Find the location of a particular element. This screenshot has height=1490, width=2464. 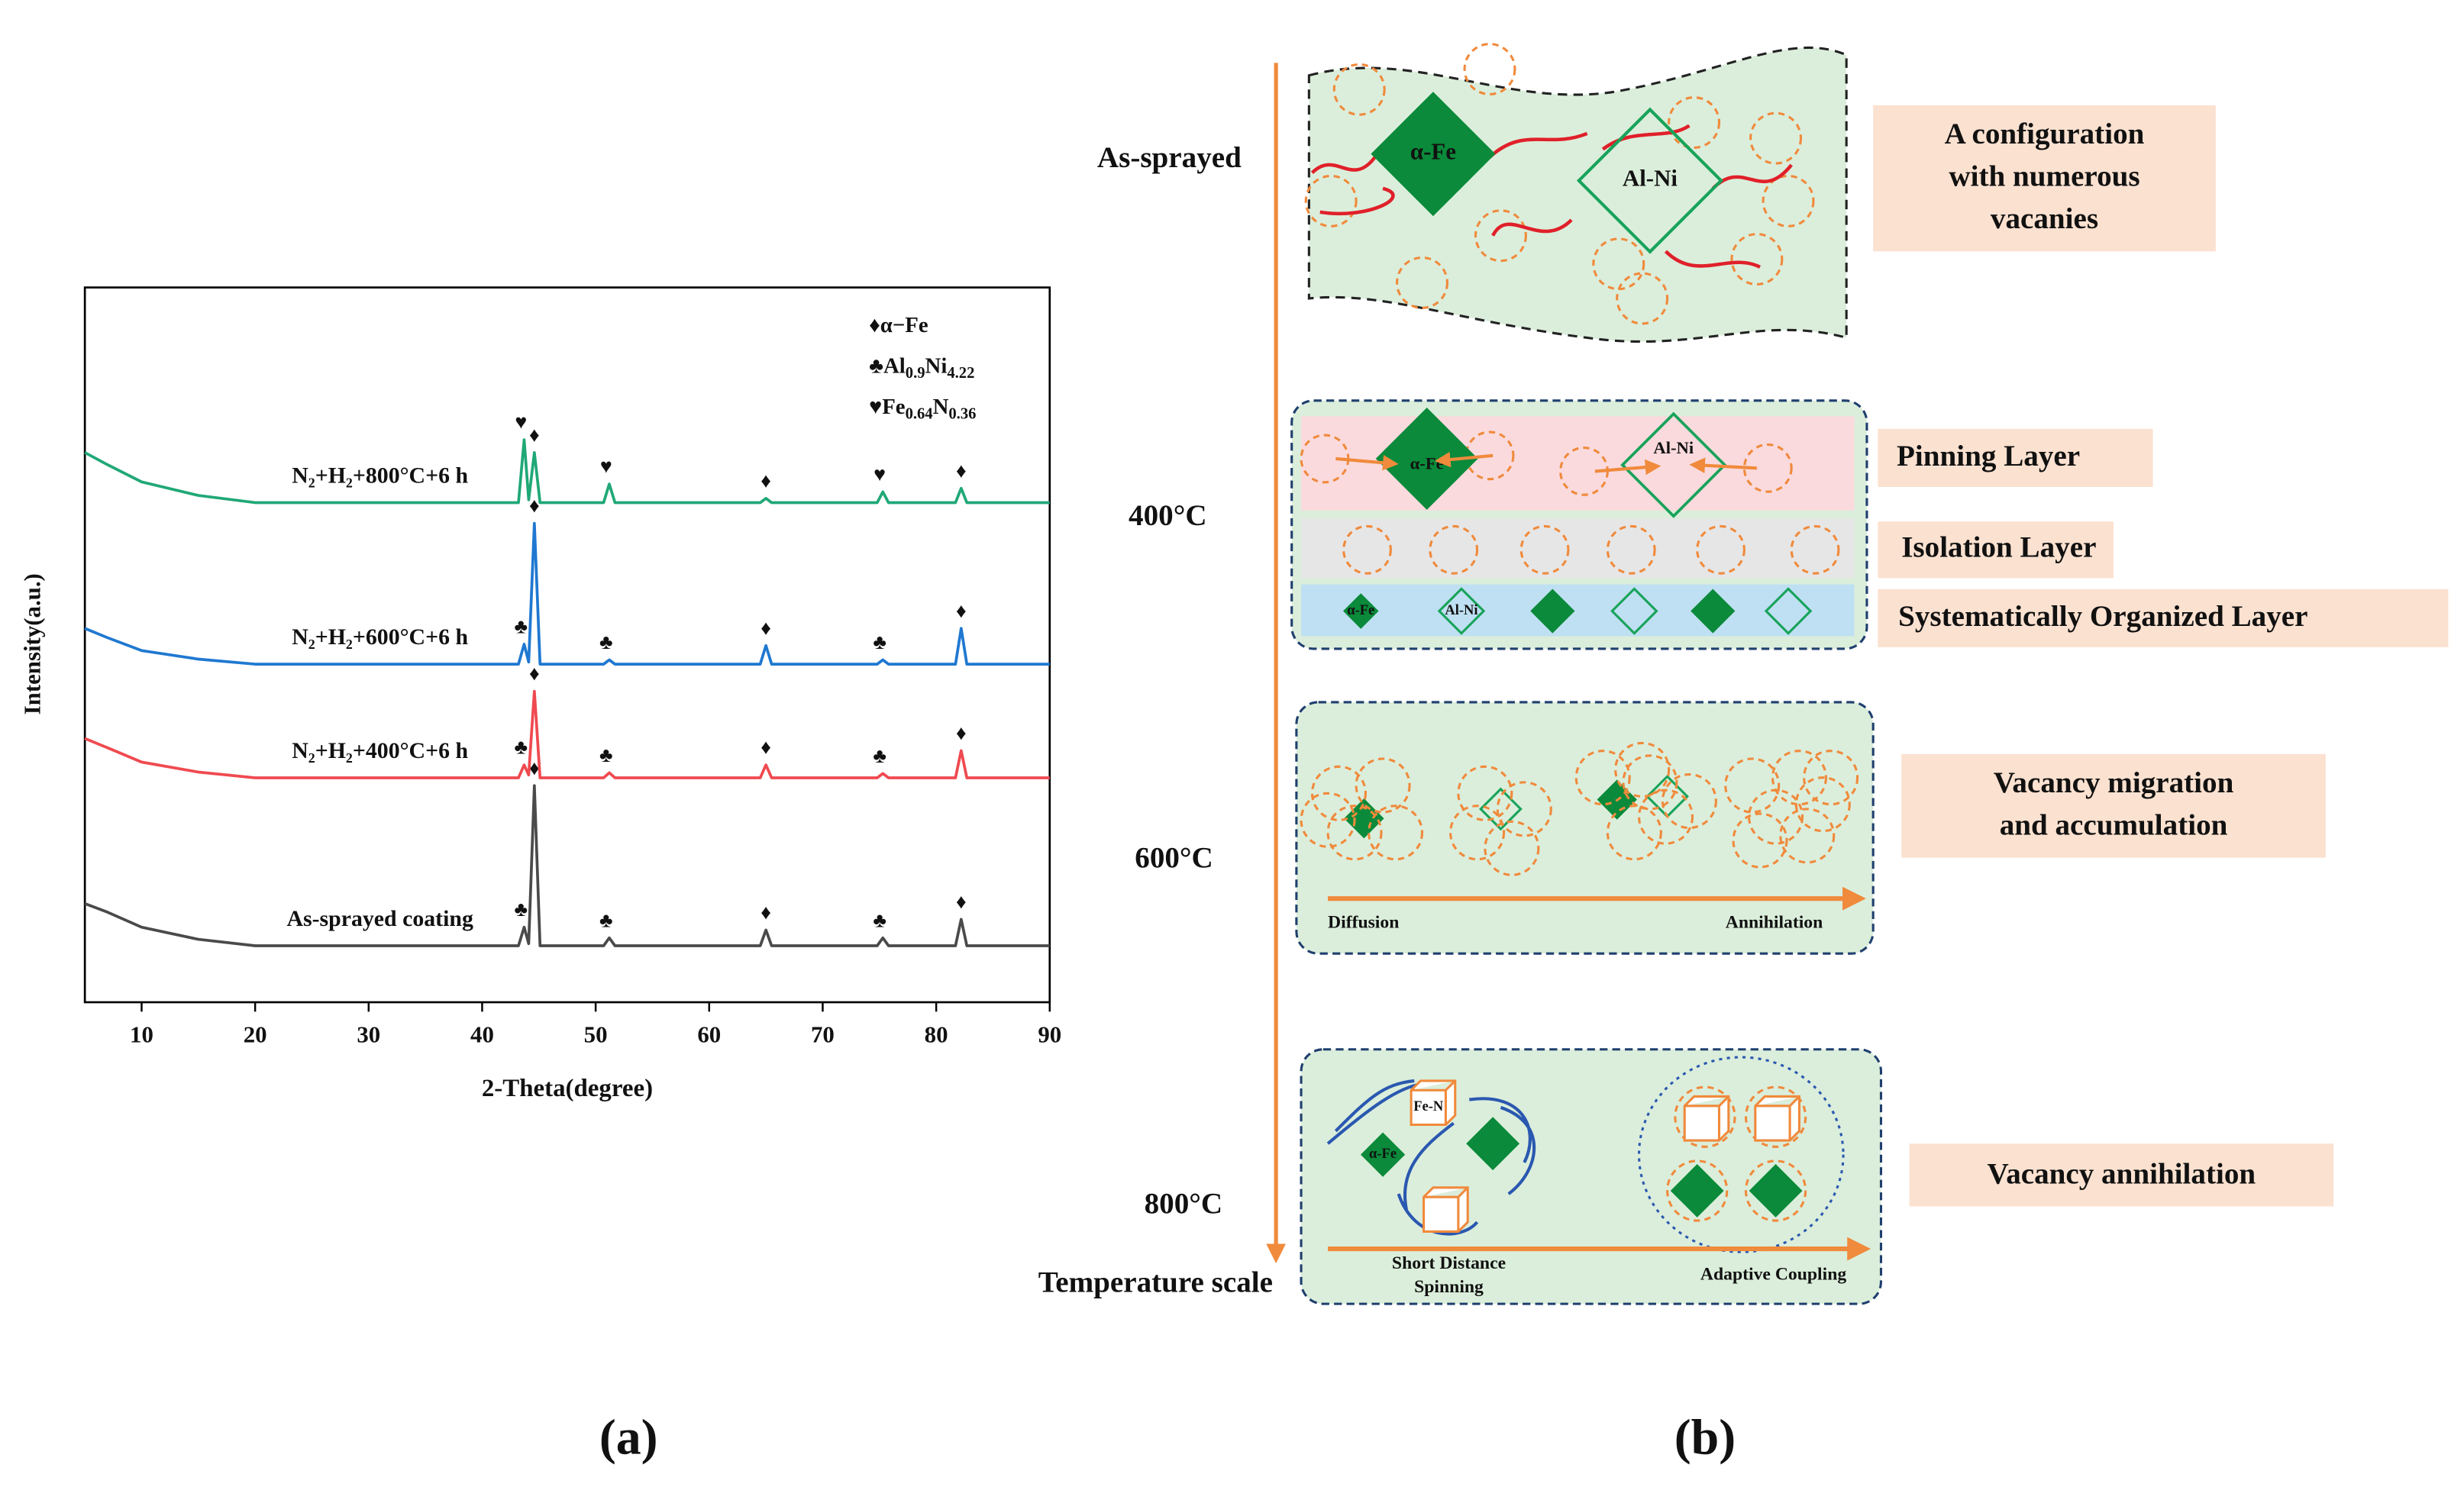

x-tick-label: 60 is located at coordinates (709, 1034).